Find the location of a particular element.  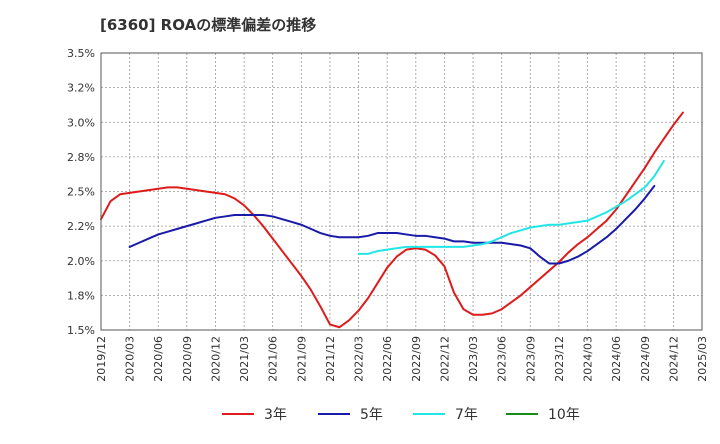

x-tick-label: 2021/03 is located at coordinates (244, 359).